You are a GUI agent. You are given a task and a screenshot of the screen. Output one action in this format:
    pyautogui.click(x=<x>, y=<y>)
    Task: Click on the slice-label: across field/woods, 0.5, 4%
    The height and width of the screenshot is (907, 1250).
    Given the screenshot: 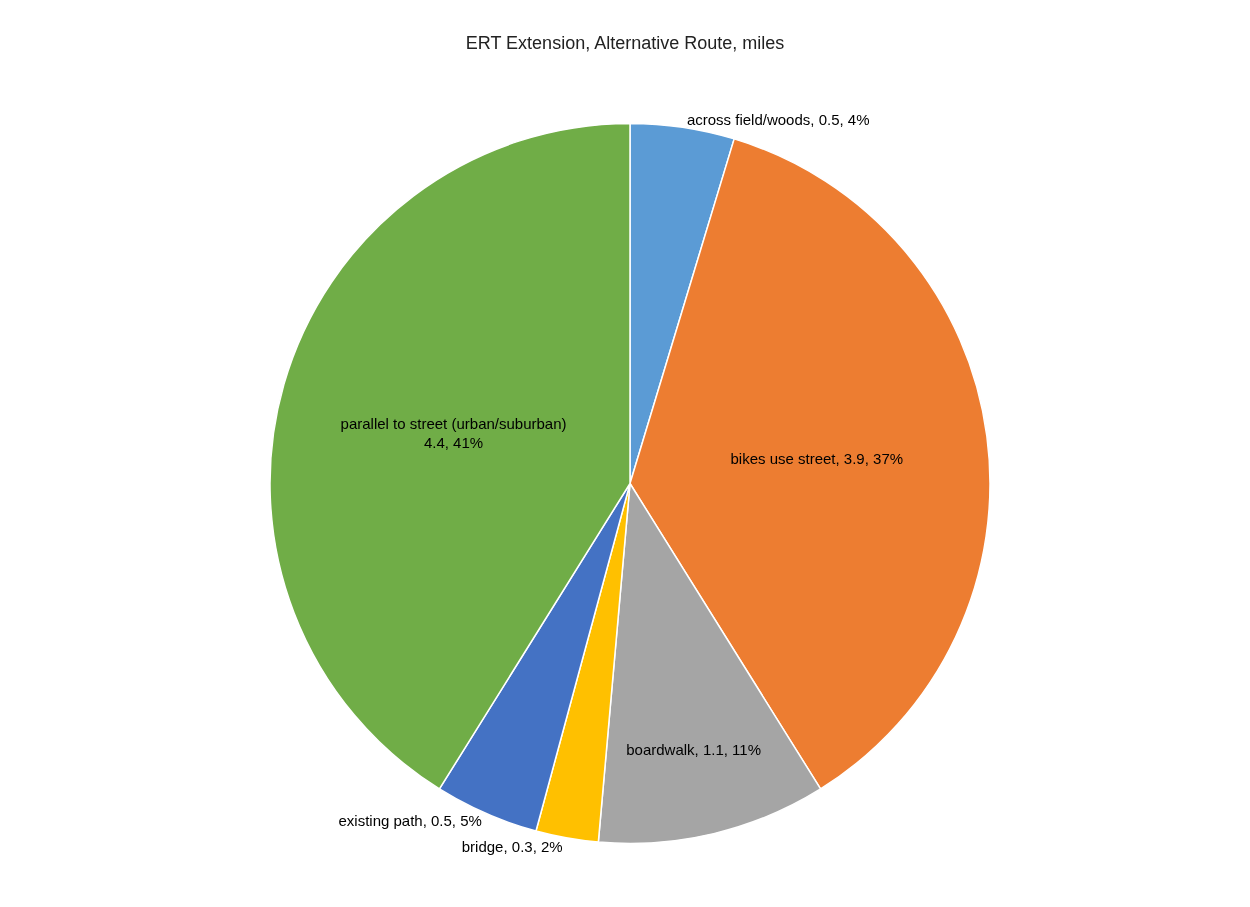 What is the action you would take?
    pyautogui.click(x=778, y=119)
    